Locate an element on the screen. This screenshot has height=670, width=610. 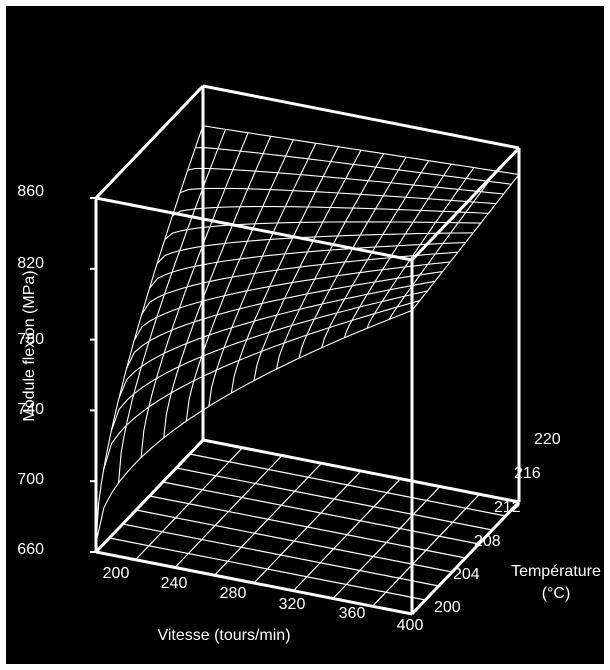
x-tick-labels: 200 240 280 320 360 400 is located at coordinates (263, 599).